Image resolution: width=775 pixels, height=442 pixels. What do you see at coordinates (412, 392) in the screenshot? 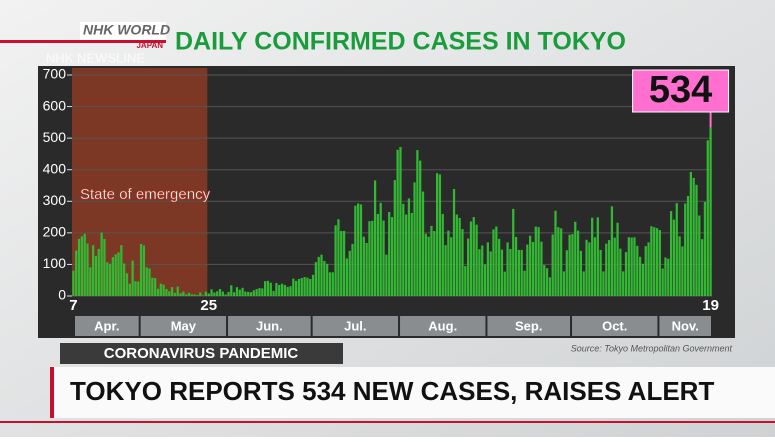
I see `headline-box` at bounding box center [412, 392].